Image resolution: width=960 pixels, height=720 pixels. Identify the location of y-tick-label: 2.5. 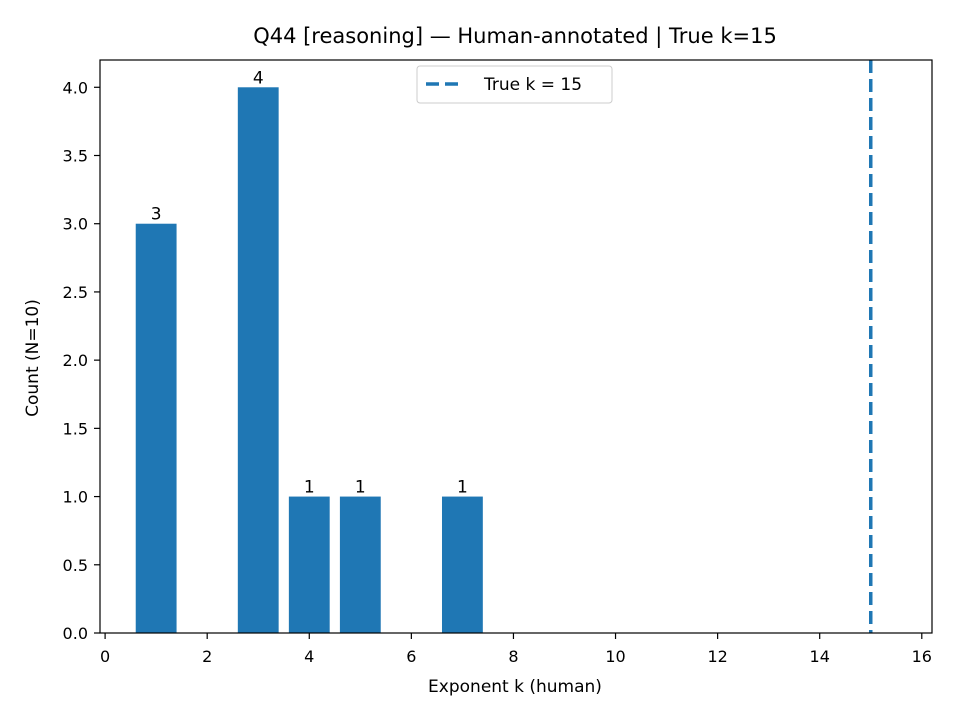
(75, 292).